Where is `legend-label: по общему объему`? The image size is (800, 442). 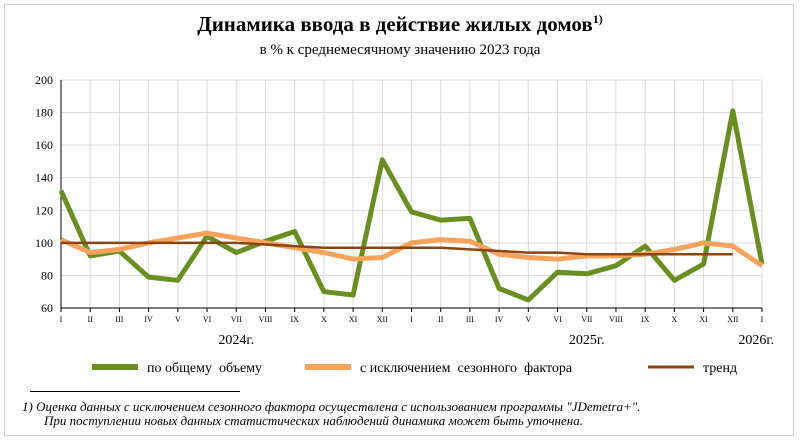
legend-label: по общему объему is located at coordinates (204, 368).